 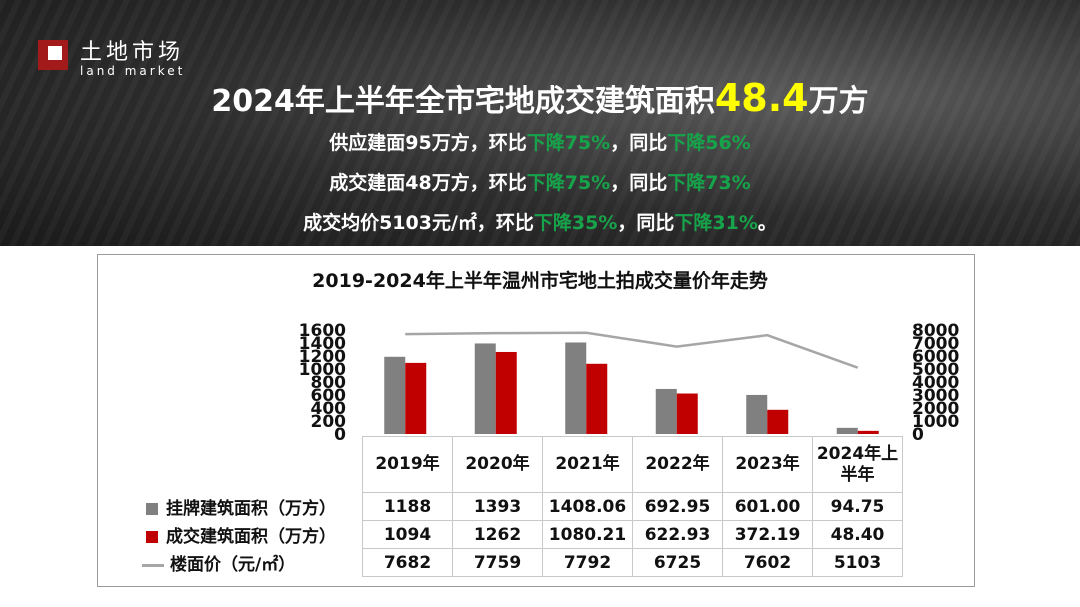 I want to click on summary-text: 成交建面48万方，环比, so click(x=428, y=183).